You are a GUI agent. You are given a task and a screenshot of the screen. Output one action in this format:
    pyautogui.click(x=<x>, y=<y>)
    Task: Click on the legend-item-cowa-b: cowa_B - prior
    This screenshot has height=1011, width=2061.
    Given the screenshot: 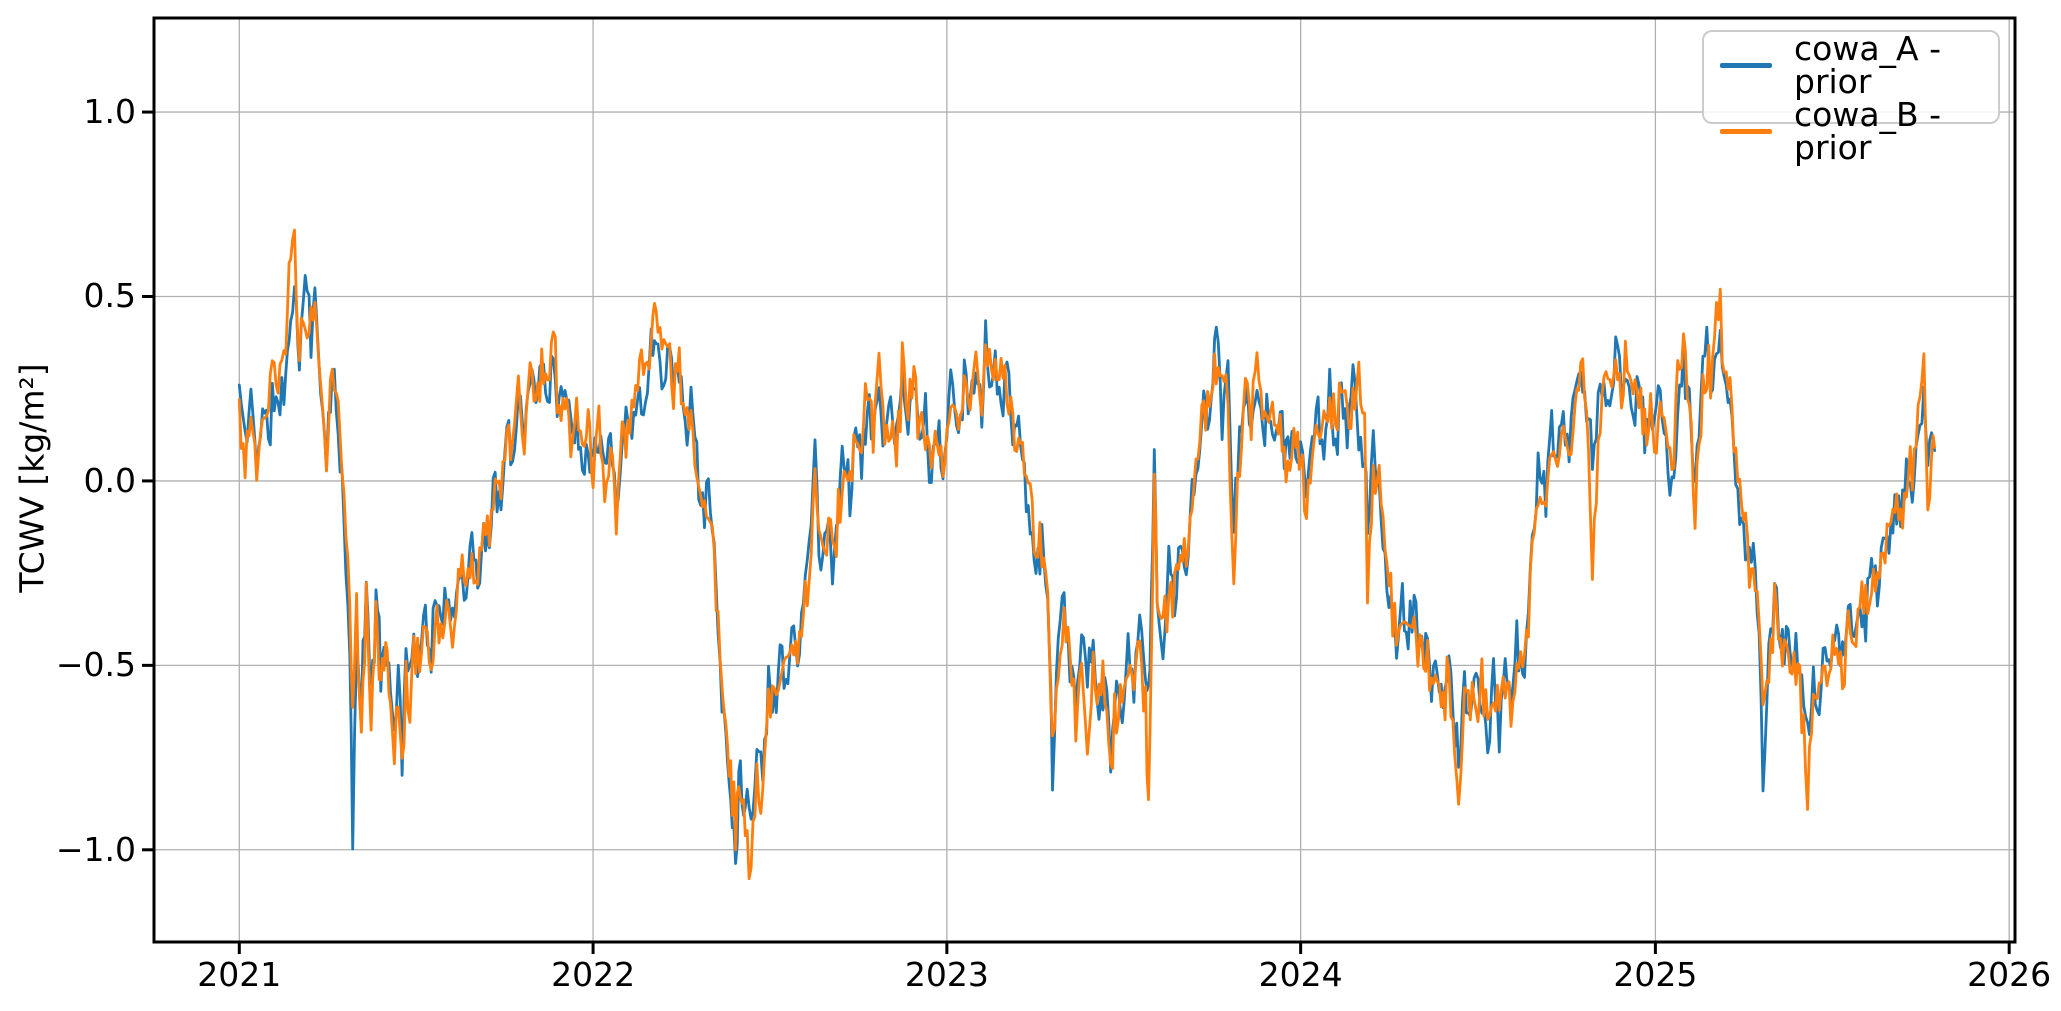 What is the action you would take?
    pyautogui.click(x=1859, y=131)
    